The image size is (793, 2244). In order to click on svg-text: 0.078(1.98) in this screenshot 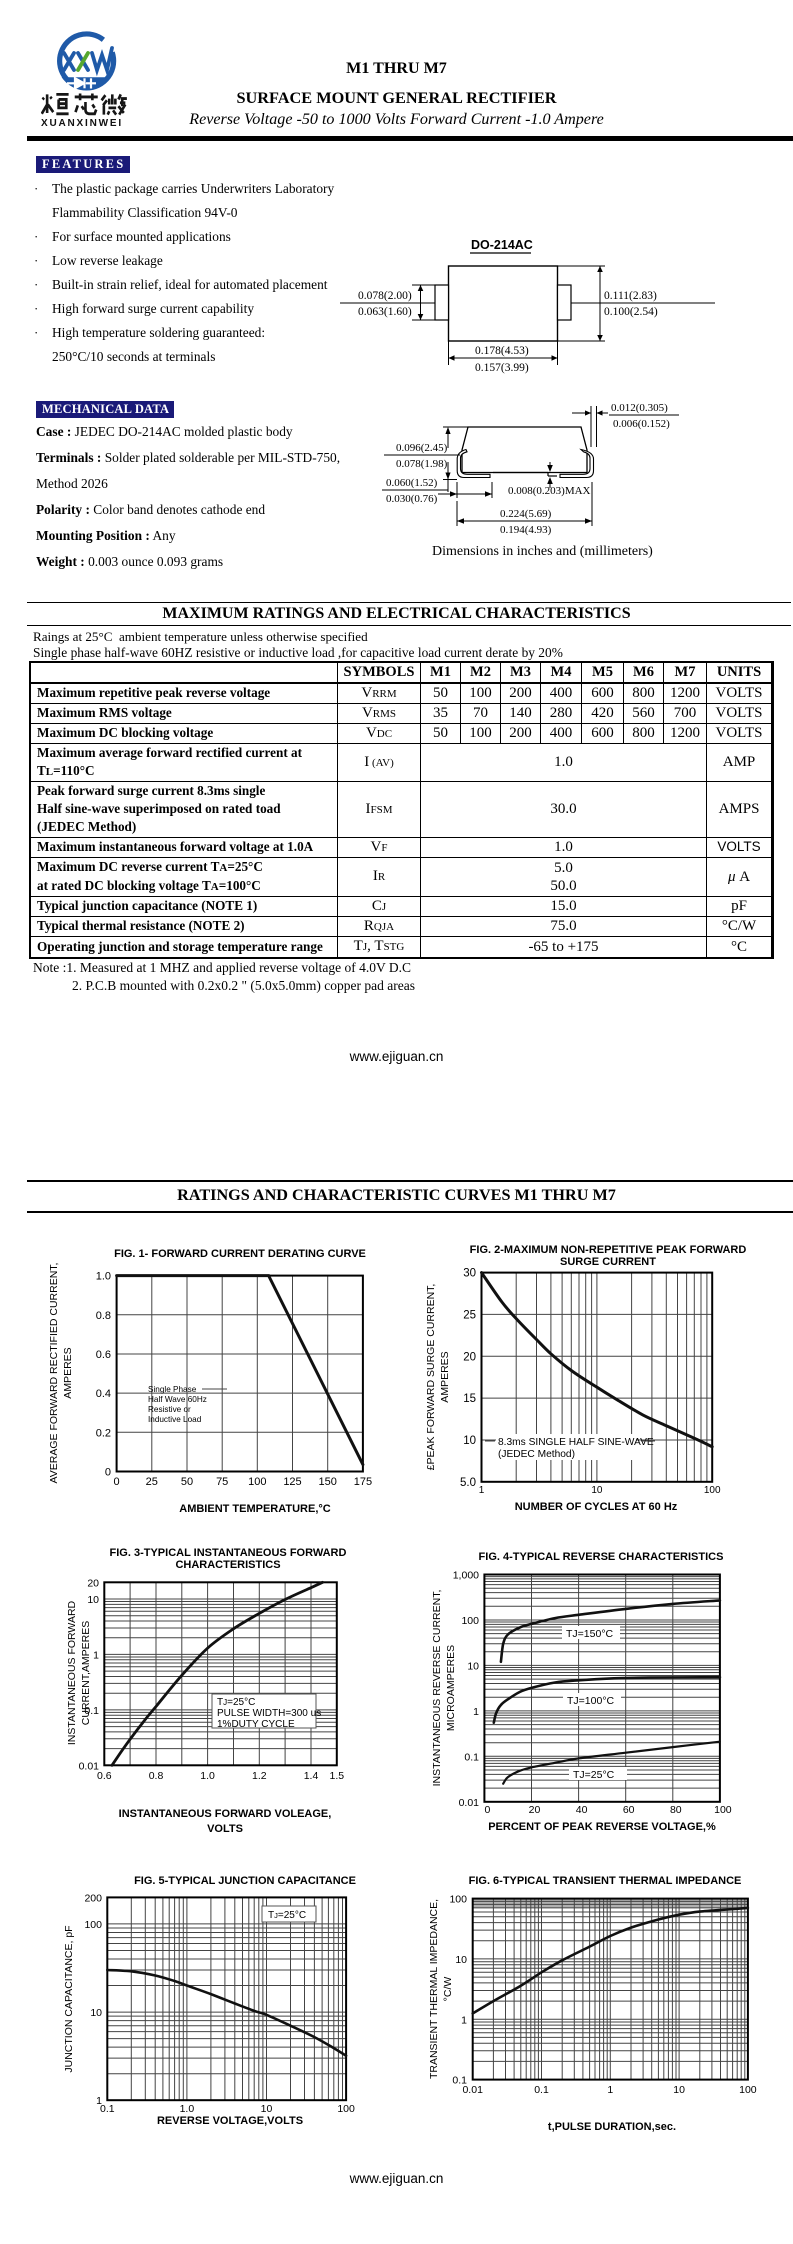, I will do `click(422, 464)`.